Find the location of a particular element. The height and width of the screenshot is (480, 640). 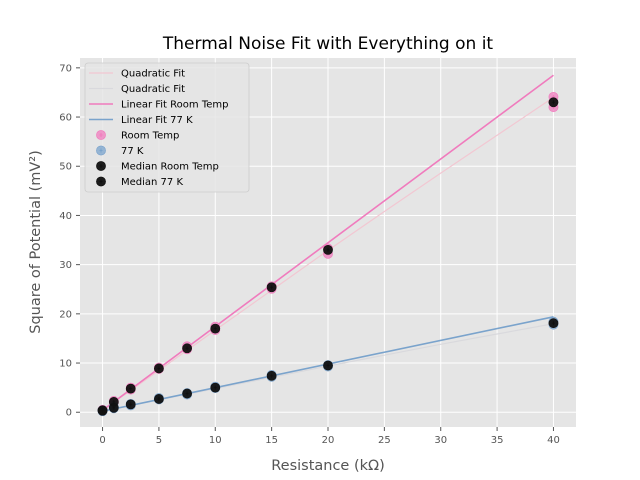

y-tick-label: 50 is located at coordinates (65, 167).